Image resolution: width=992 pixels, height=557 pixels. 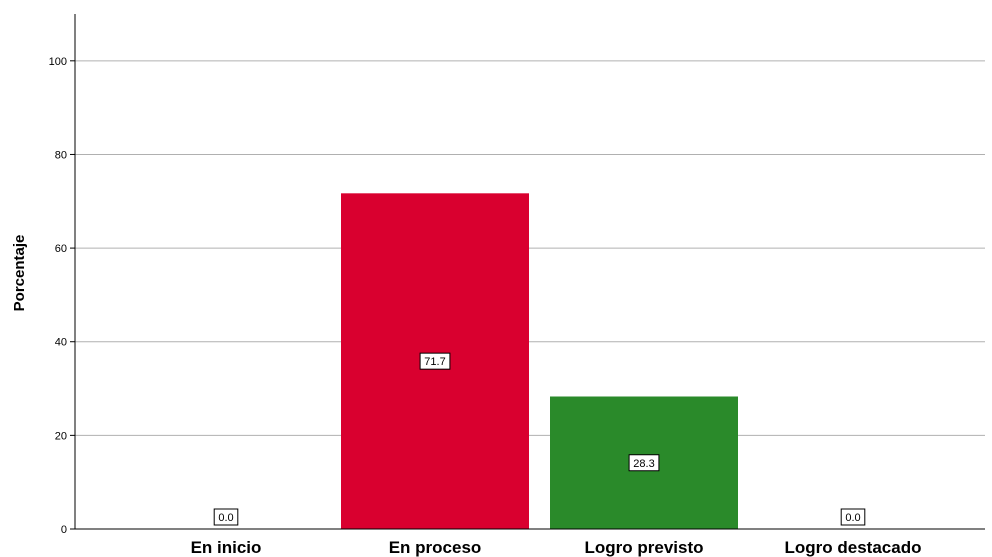 What do you see at coordinates (19, 273) in the screenshot?
I see `y-axis-title: Porcentaje` at bounding box center [19, 273].